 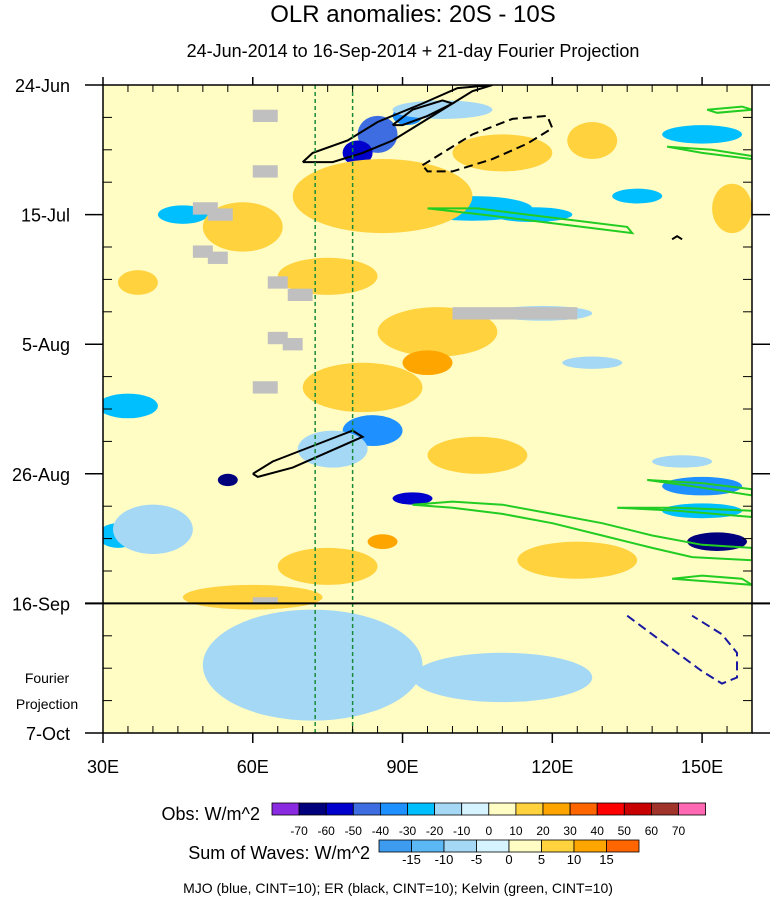 I want to click on obs-legend-level-12: 50, so click(x=625, y=831).